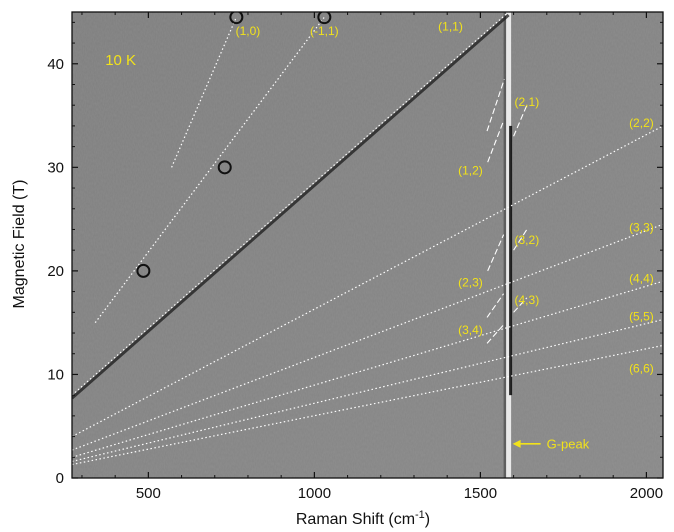 The height and width of the screenshot is (532, 674). What do you see at coordinates (470, 171) in the screenshot?
I see `annotation-5: (1,2)` at bounding box center [470, 171].